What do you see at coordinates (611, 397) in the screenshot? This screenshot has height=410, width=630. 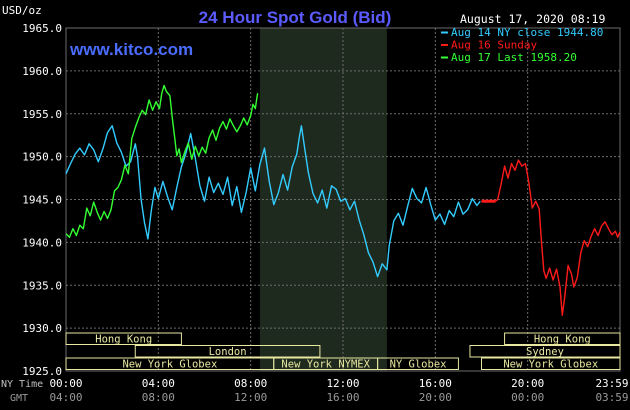 I see `x-tick-label-gmt: 03:59` at bounding box center [611, 397].